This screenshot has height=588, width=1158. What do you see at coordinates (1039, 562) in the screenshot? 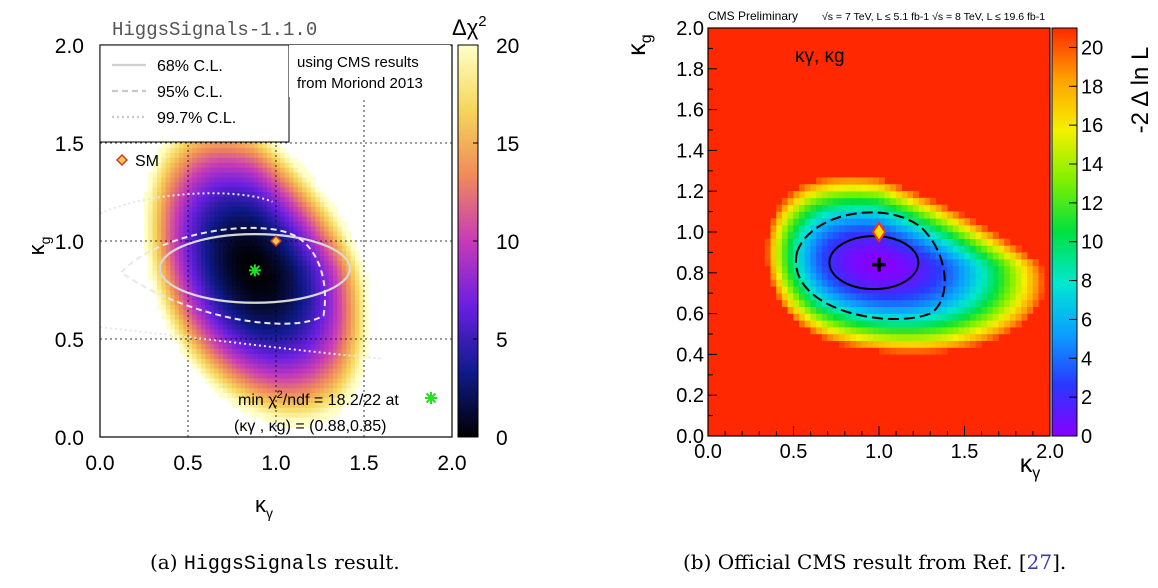
I see `caption-b-ref-link: 27` at bounding box center [1039, 562].